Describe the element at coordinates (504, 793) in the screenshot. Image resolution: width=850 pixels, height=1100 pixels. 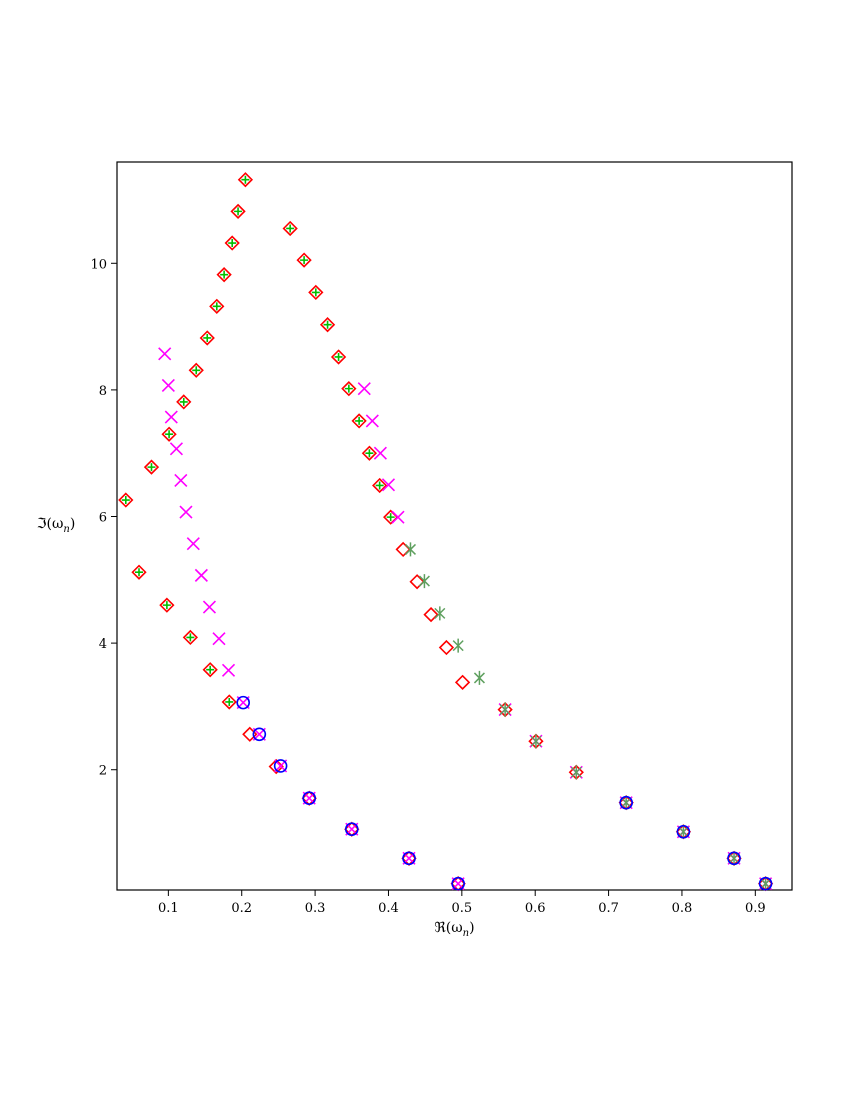
I see `series-circle` at that location.